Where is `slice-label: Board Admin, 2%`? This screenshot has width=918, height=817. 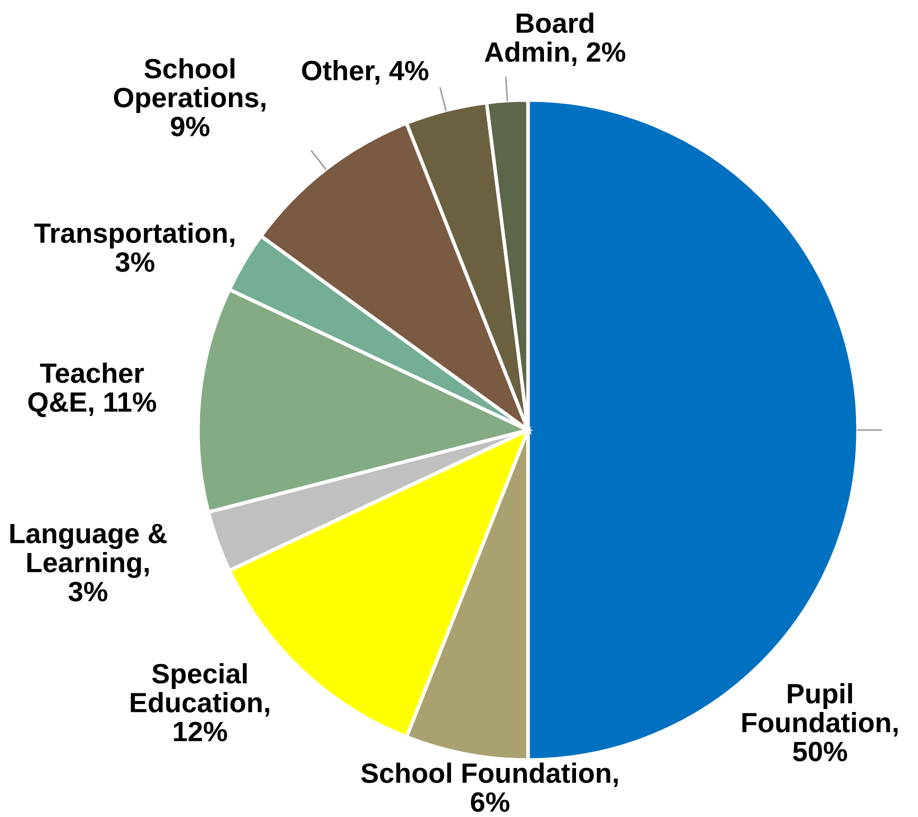 slice-label: Board Admin, 2% is located at coordinates (555, 39).